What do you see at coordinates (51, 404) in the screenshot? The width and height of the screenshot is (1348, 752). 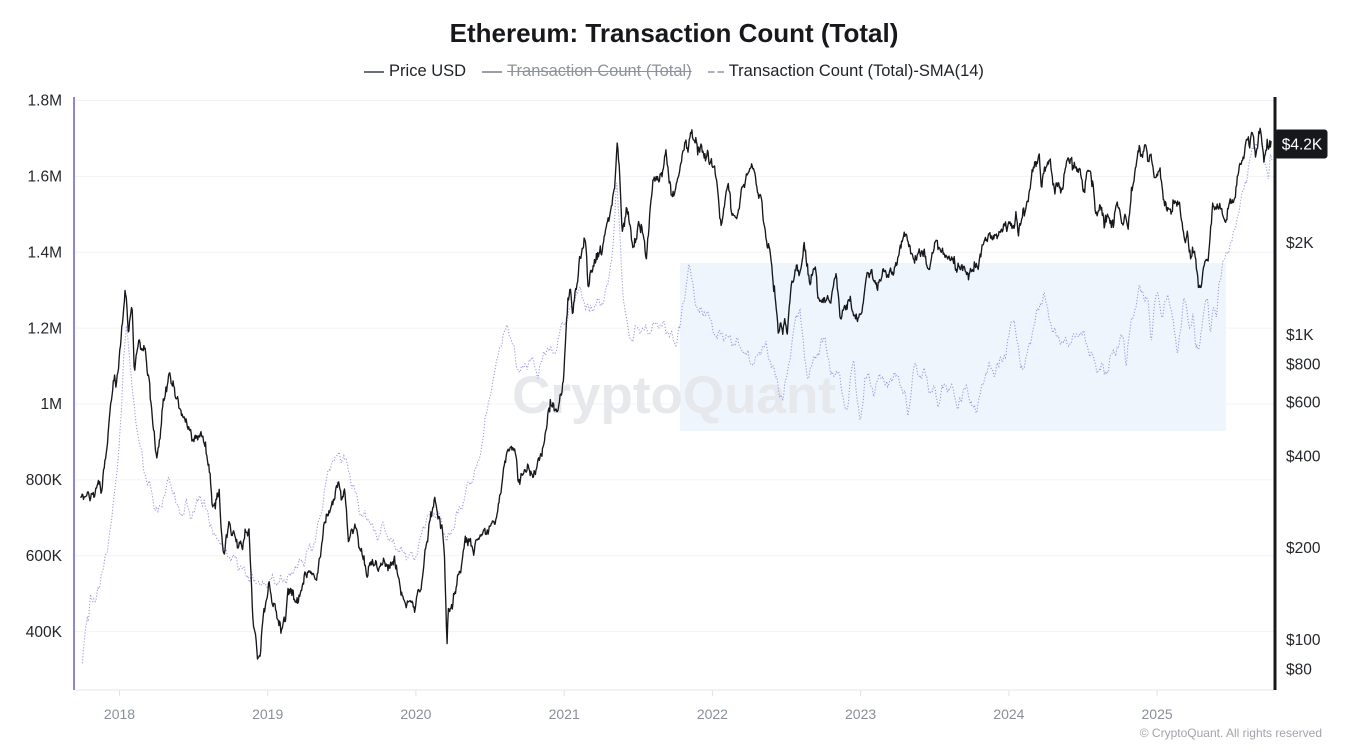 I see `svg-text: 1M` at bounding box center [51, 404].